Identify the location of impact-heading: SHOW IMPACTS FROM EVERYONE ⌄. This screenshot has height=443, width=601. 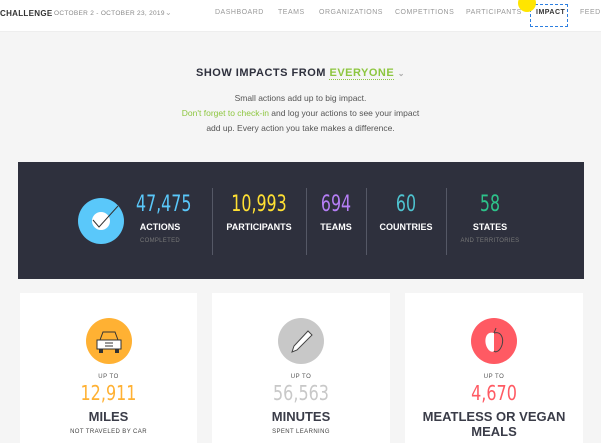
(300, 73).